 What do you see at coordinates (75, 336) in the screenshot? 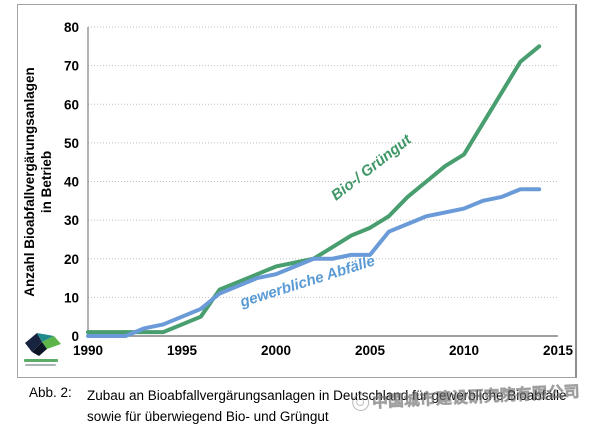
I see `y-tick-label: 0` at bounding box center [75, 336].